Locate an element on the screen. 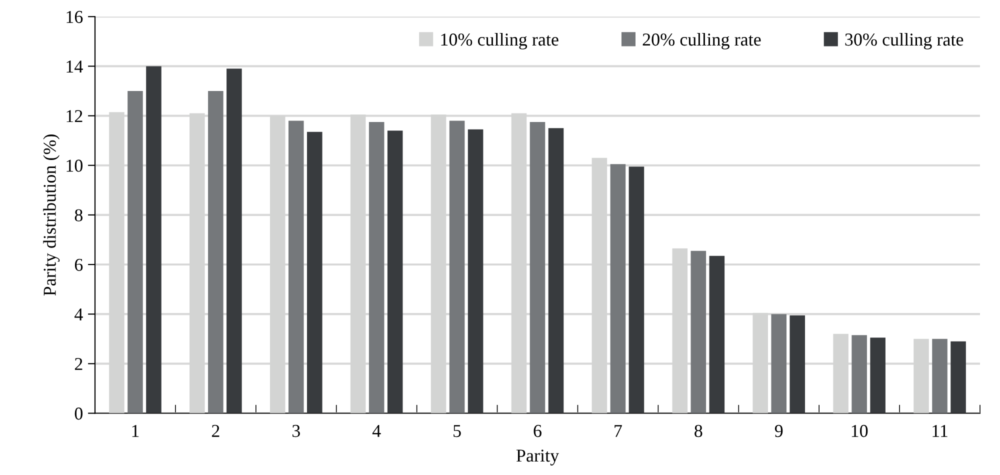 This screenshot has height=475, width=1000. y-tick-label: 4 is located at coordinates (78, 314).